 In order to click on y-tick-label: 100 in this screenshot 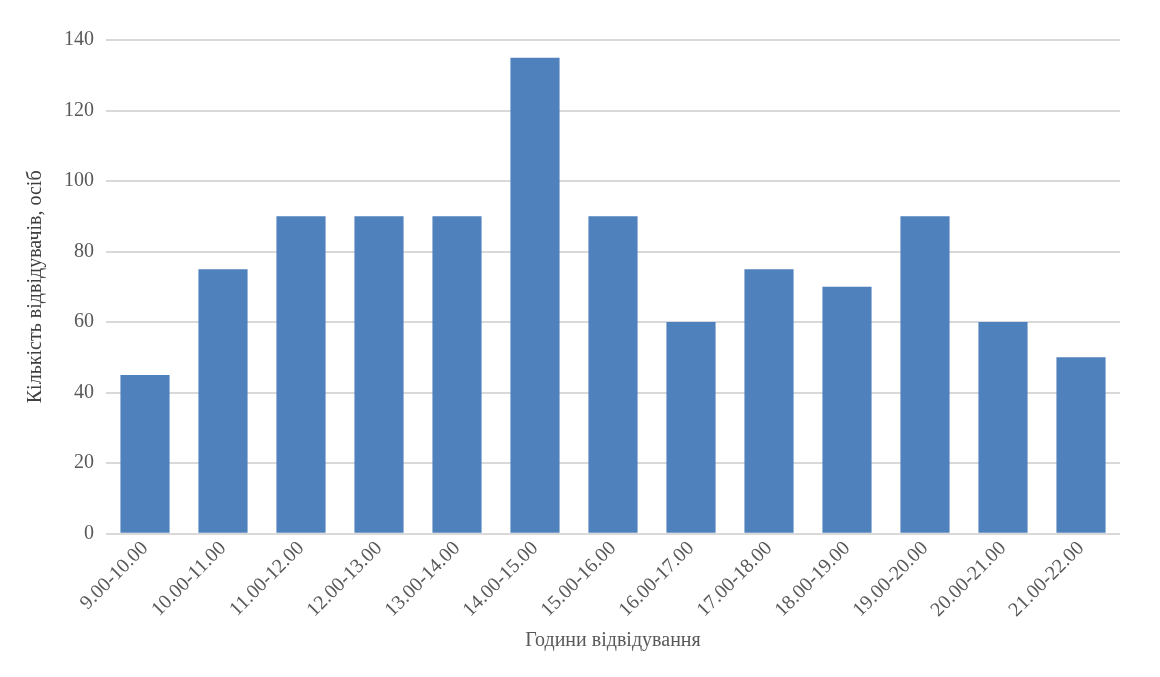, I will do `click(79, 179)`.